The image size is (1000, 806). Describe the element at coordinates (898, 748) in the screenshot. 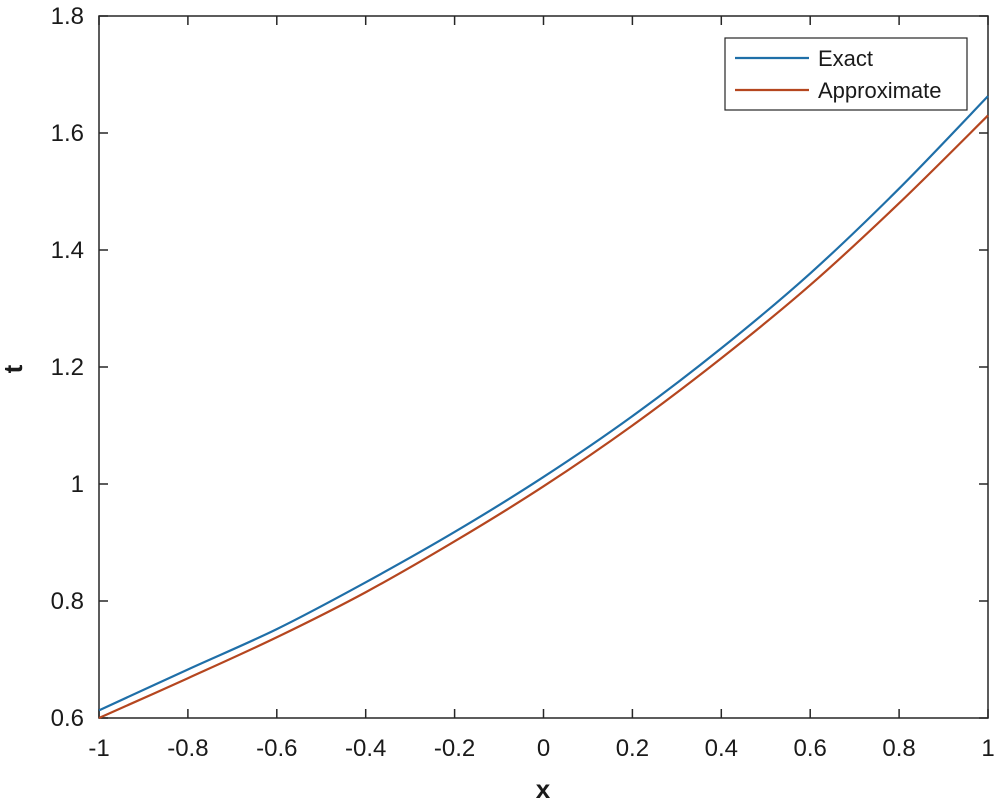

I see `x-tick-label: 0.8` at that location.